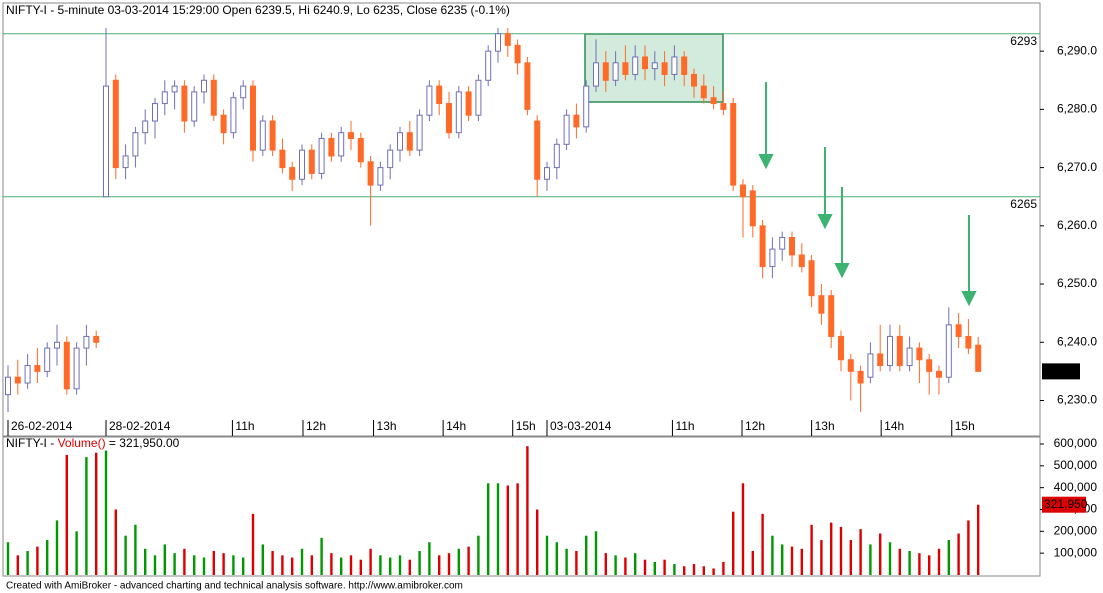 The width and height of the screenshot is (1103, 593). Describe the element at coordinates (1077, 167) in the screenshot. I see `y-tick-label: 6,270.0` at that location.